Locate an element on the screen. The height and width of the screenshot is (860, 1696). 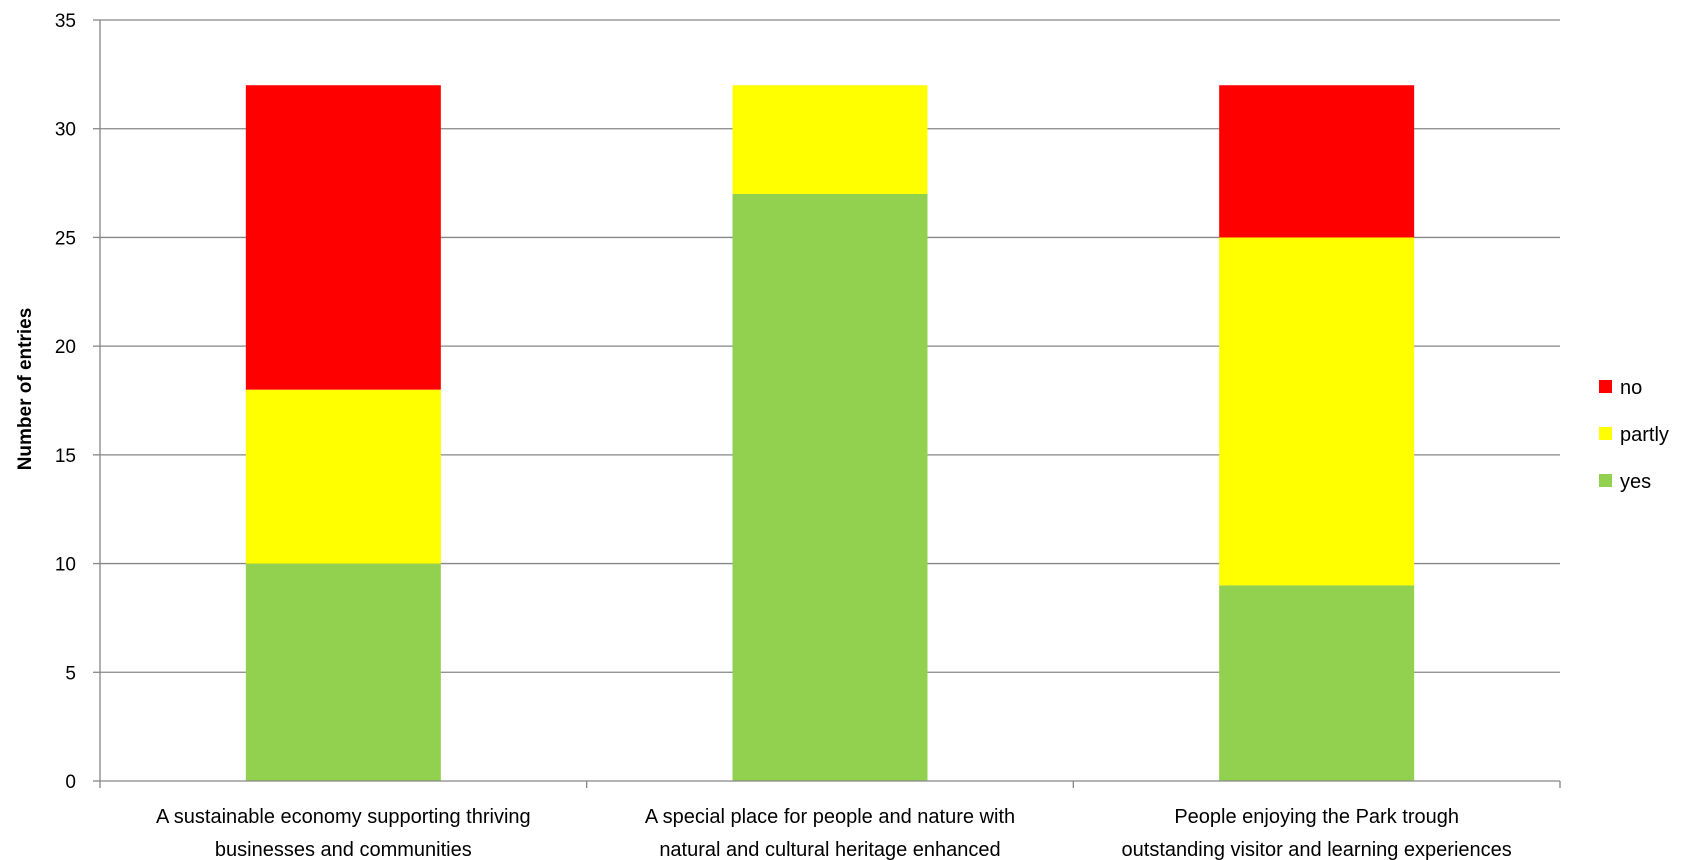
y-tick-label: 5 is located at coordinates (70, 673).